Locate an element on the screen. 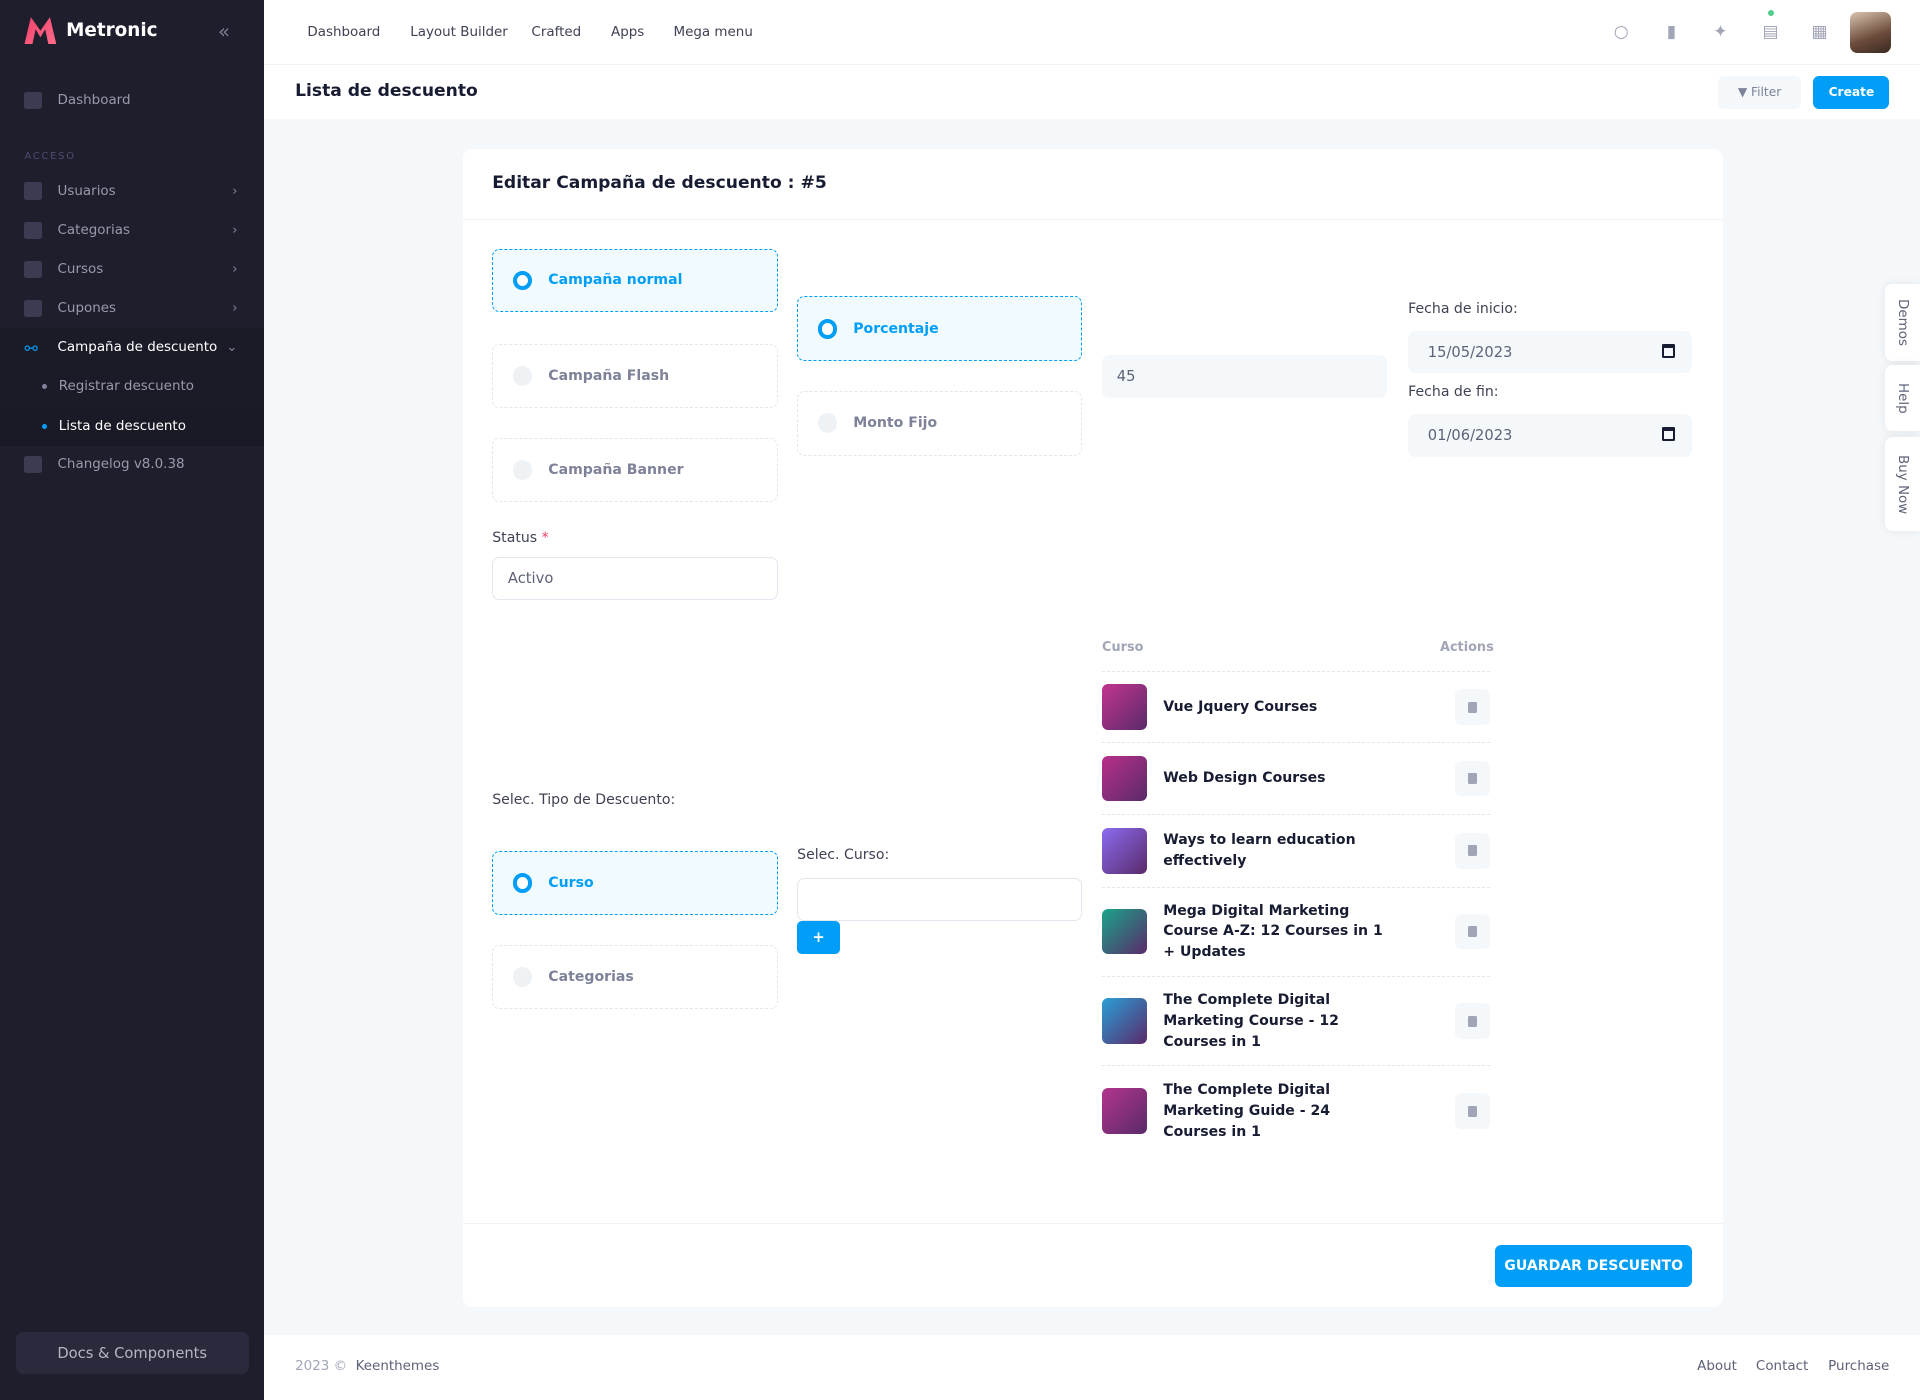 The image size is (1920, 1400). radio-categorias: Categorias is located at coordinates (635, 977).